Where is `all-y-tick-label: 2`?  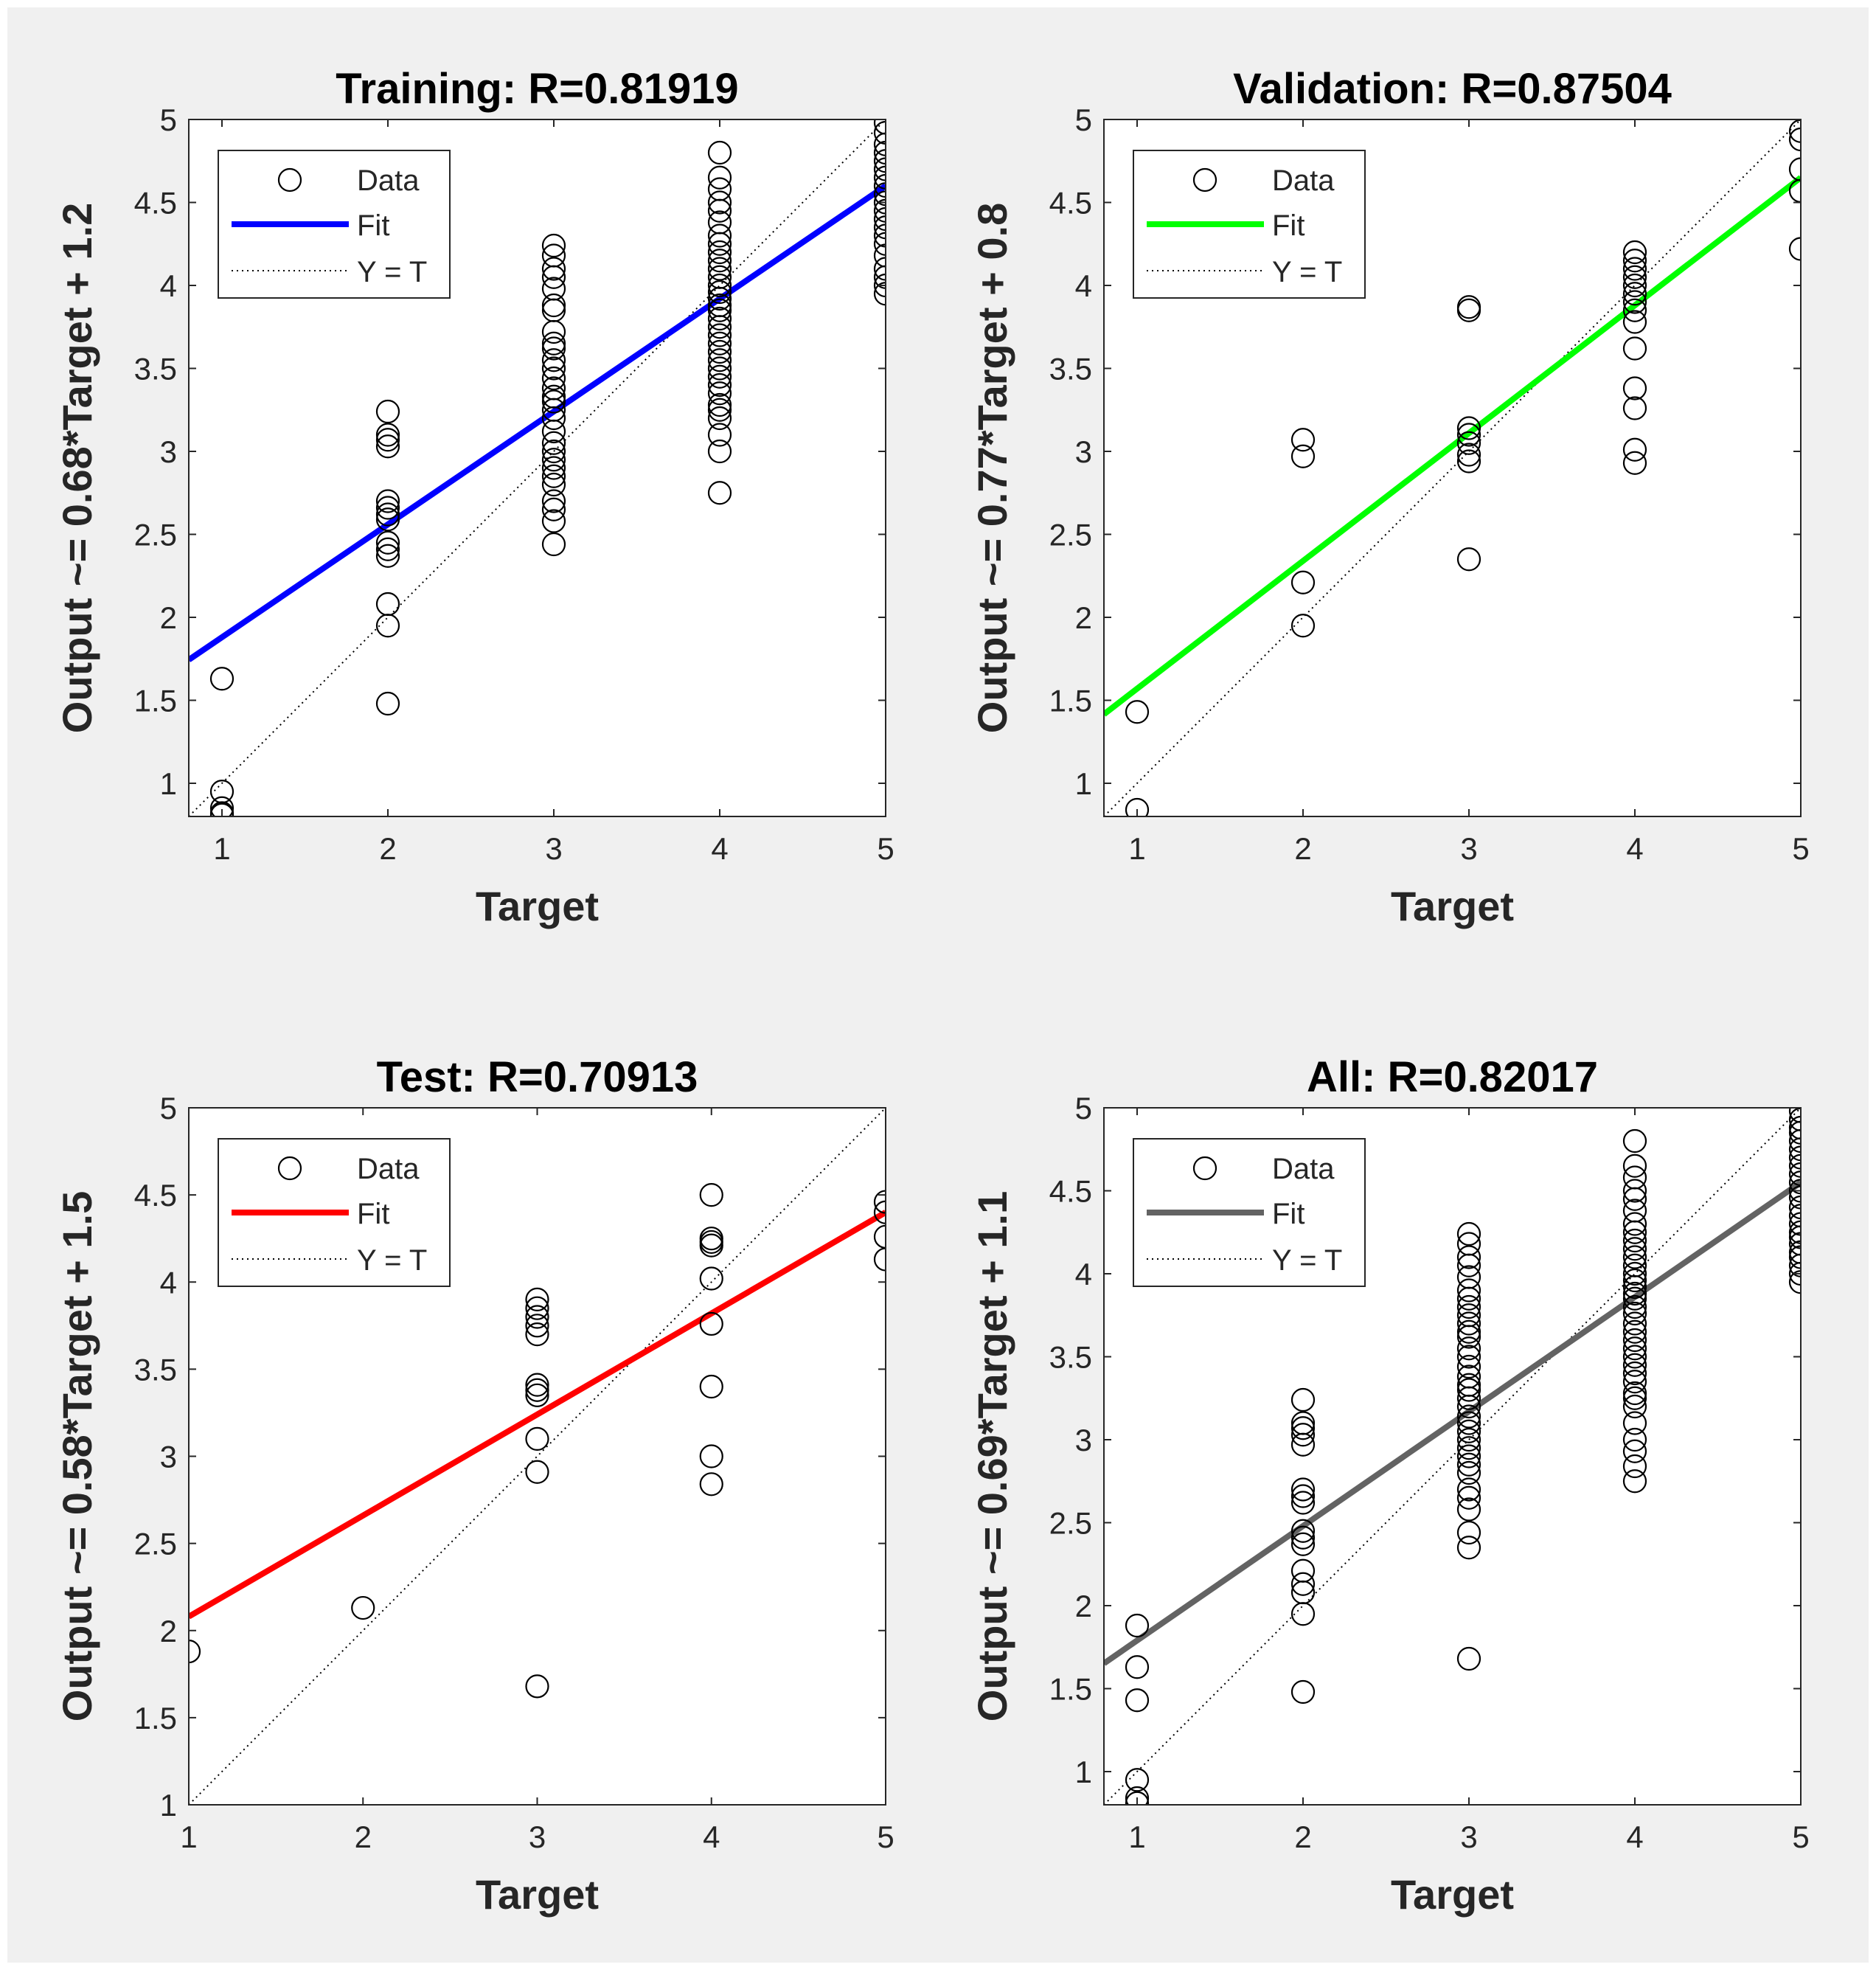
all-y-tick-label: 2 is located at coordinates (1083, 1606).